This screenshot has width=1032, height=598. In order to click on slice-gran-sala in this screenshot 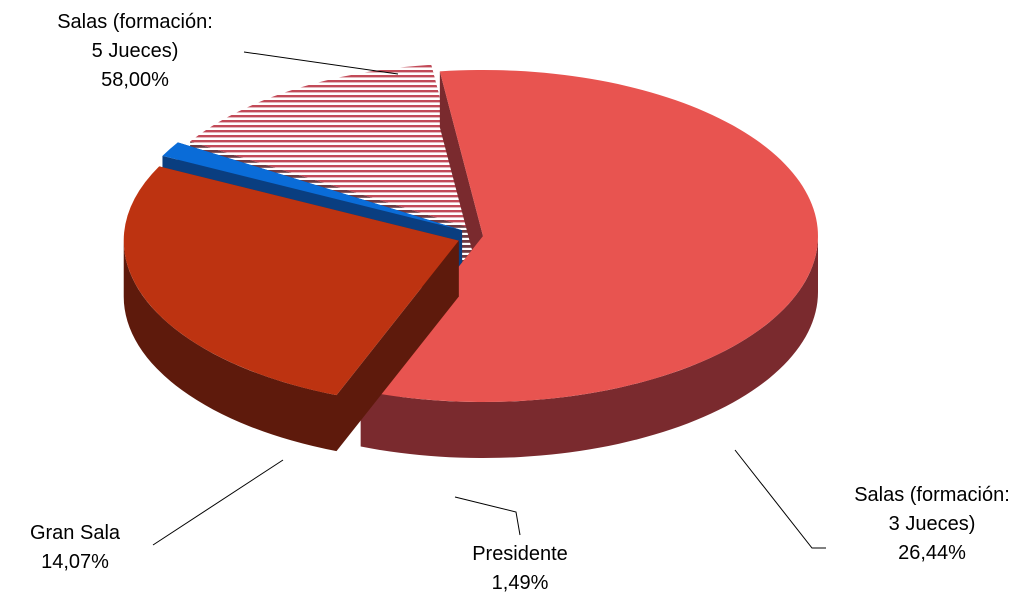, I will do `click(332, 147)`.